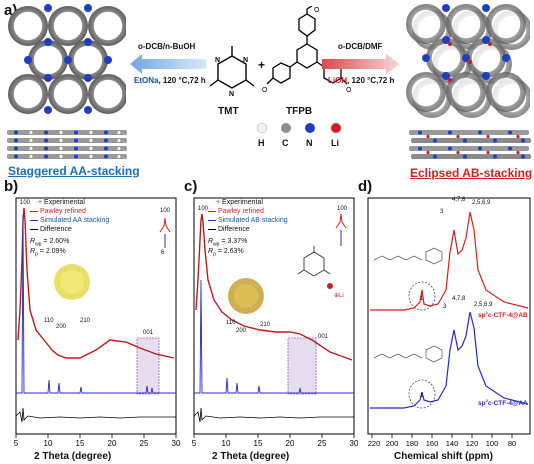 The image size is (534, 464). Describe the element at coordinates (290, 443) in the screenshot. I see `panel-c-xtick-20: 20` at that location.